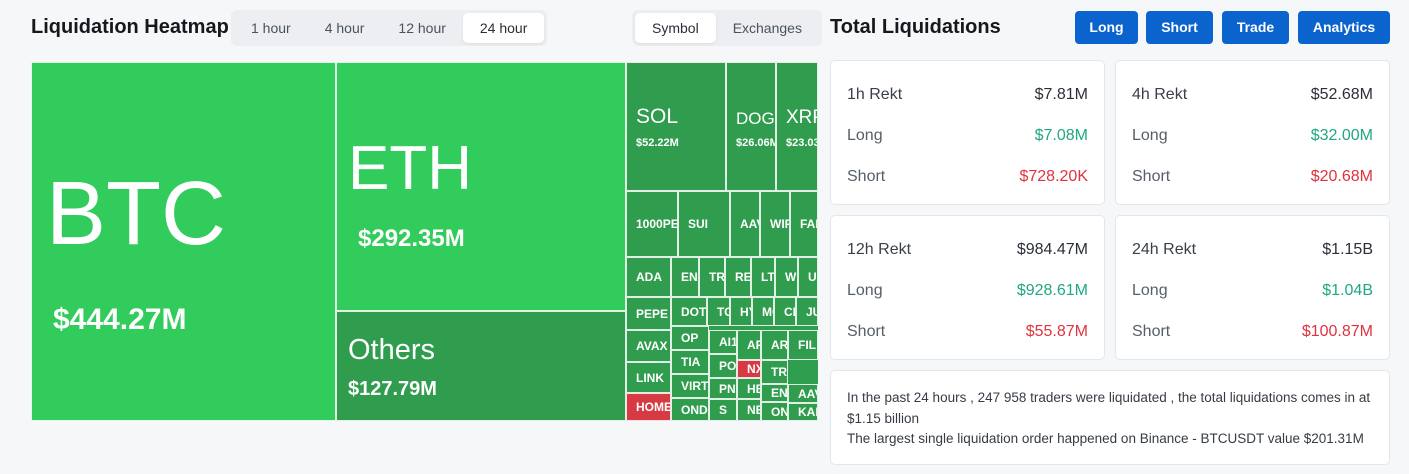 The width and height of the screenshot is (1409, 474). I want to click on heatmap-cell-symbol: LINK, so click(650, 377).